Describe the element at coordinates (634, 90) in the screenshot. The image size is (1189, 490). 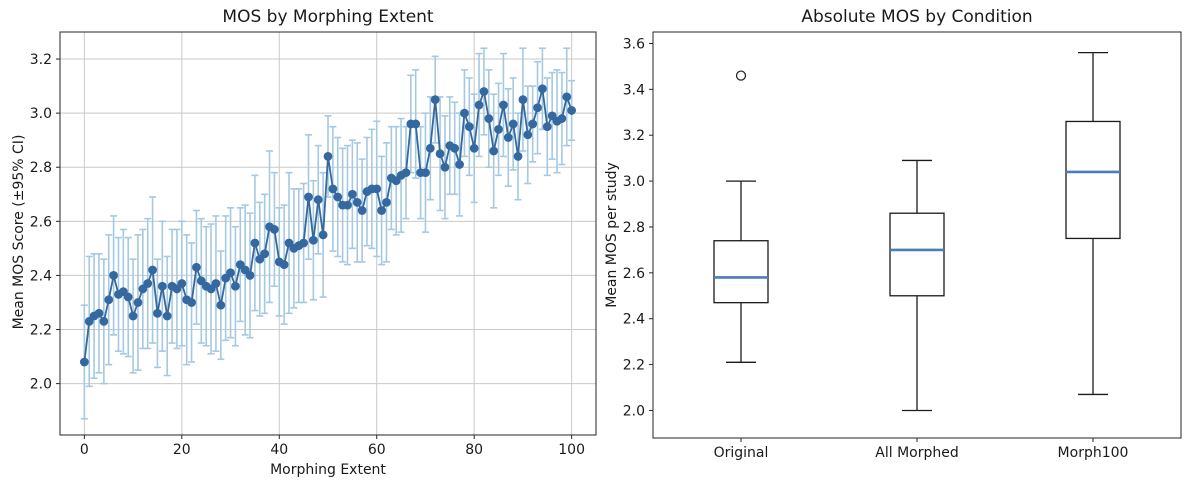
I see `svg-text: 3.4` at that location.